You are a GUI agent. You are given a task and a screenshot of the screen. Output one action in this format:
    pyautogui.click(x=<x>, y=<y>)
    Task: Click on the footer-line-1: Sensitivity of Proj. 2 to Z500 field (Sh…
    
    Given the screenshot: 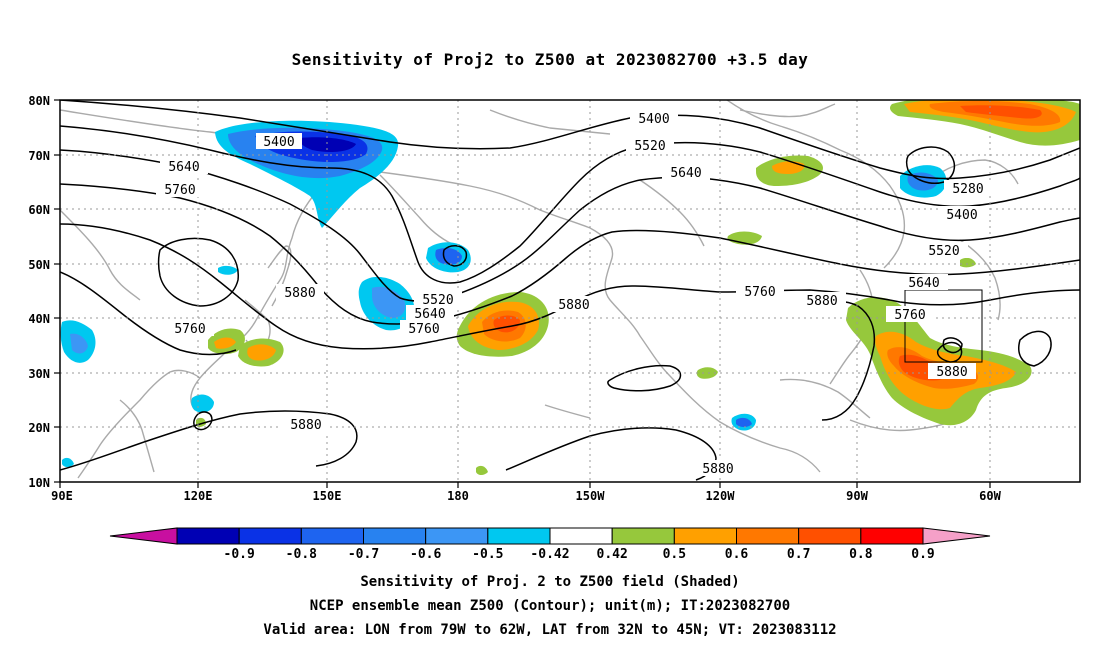 What is the action you would take?
    pyautogui.click(x=550, y=582)
    